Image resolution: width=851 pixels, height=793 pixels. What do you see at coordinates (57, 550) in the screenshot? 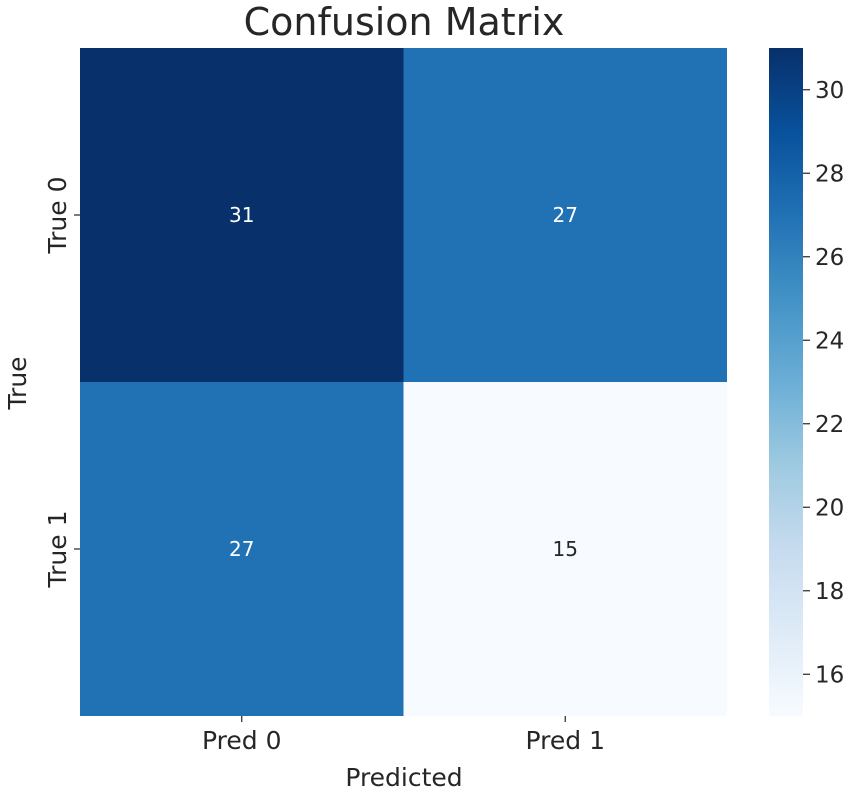
I see `y-tick-label: True 1` at bounding box center [57, 550].